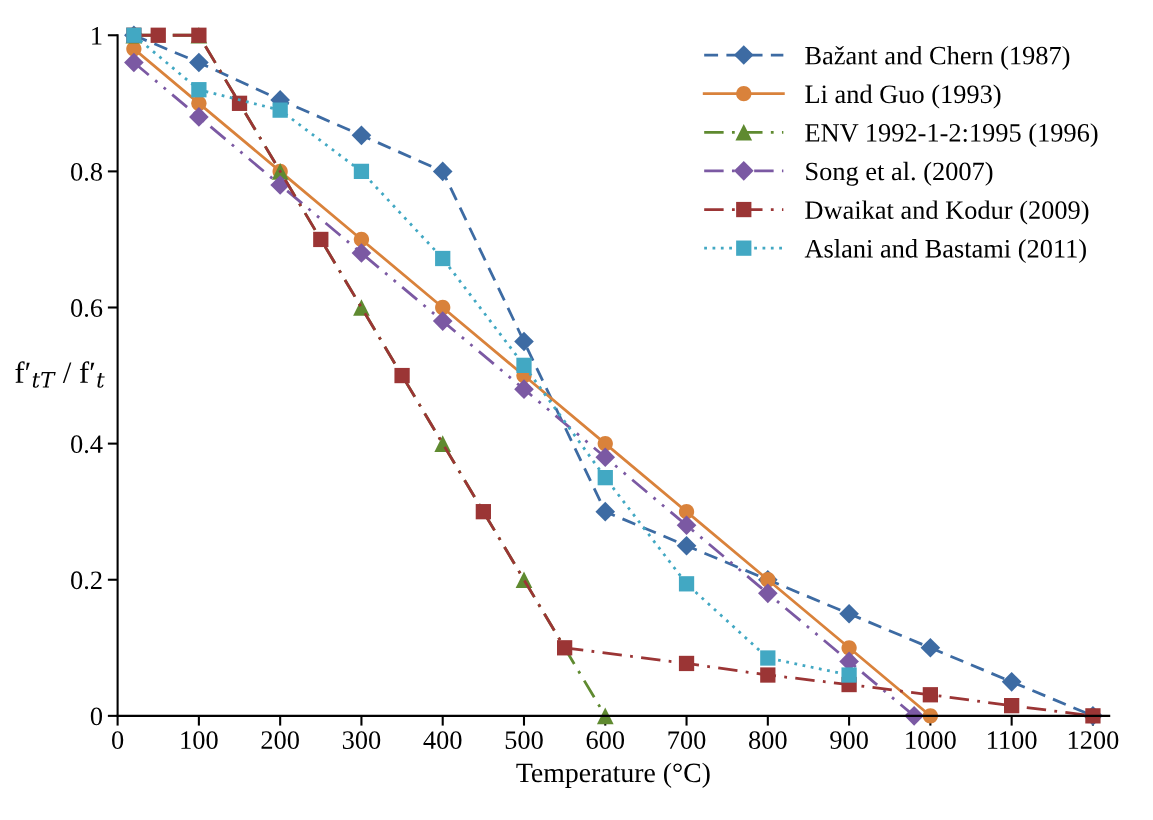 The width and height of the screenshot is (1153, 820). Describe the element at coordinates (899, 173) in the screenshot. I see `legend-label: Song et al. (2007)` at that location.